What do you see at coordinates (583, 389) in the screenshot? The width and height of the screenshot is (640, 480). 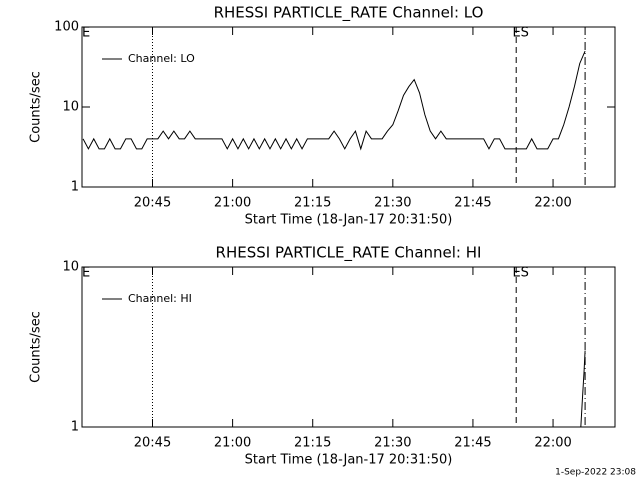 I see `data-line` at bounding box center [583, 389].